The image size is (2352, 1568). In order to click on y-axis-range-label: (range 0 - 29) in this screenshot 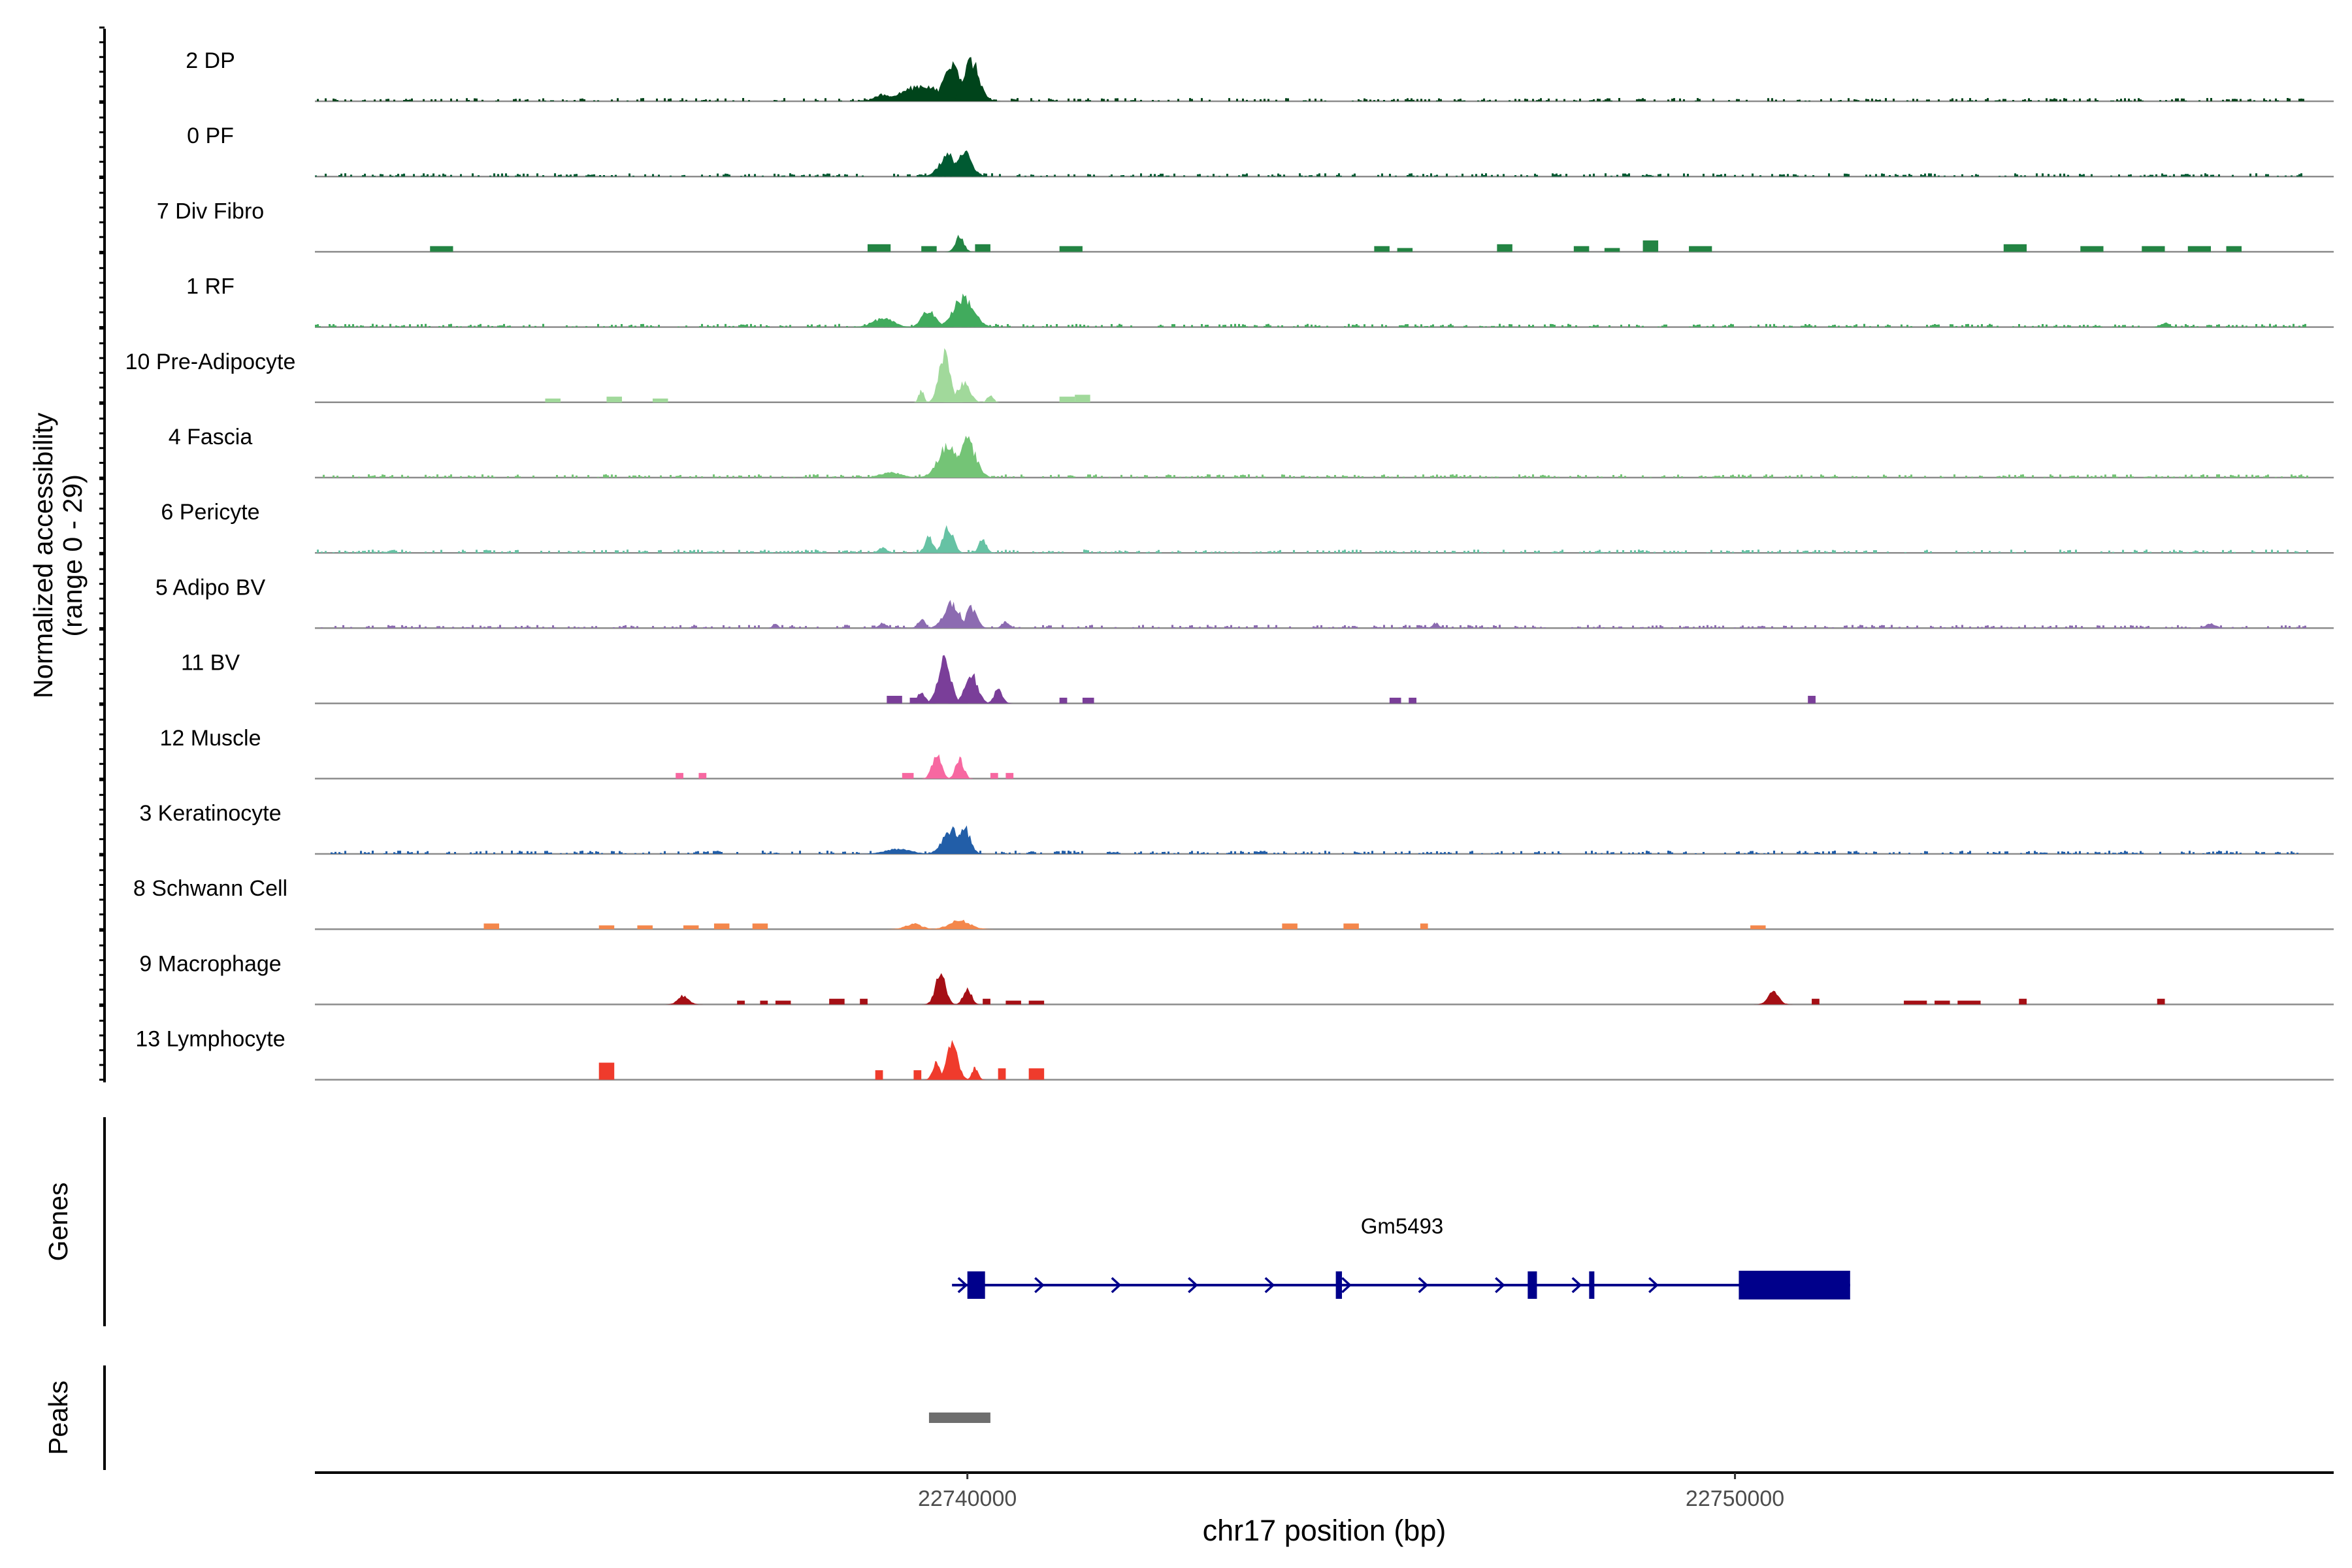, I will do `click(72, 555)`.